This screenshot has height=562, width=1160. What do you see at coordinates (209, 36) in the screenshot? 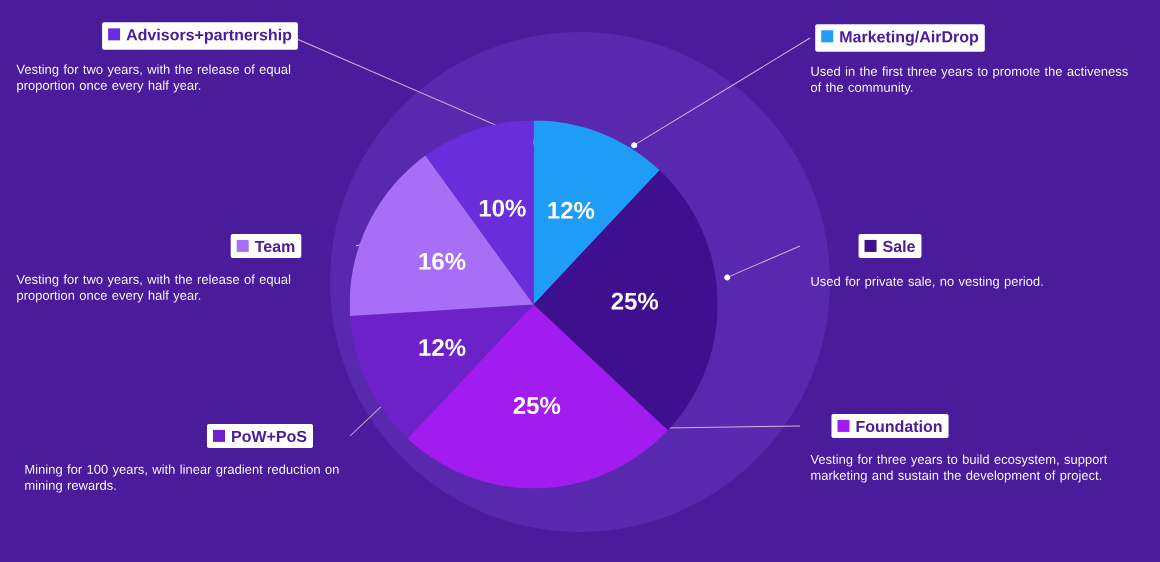
I see `legend-label: Advisors+partnership` at bounding box center [209, 36].